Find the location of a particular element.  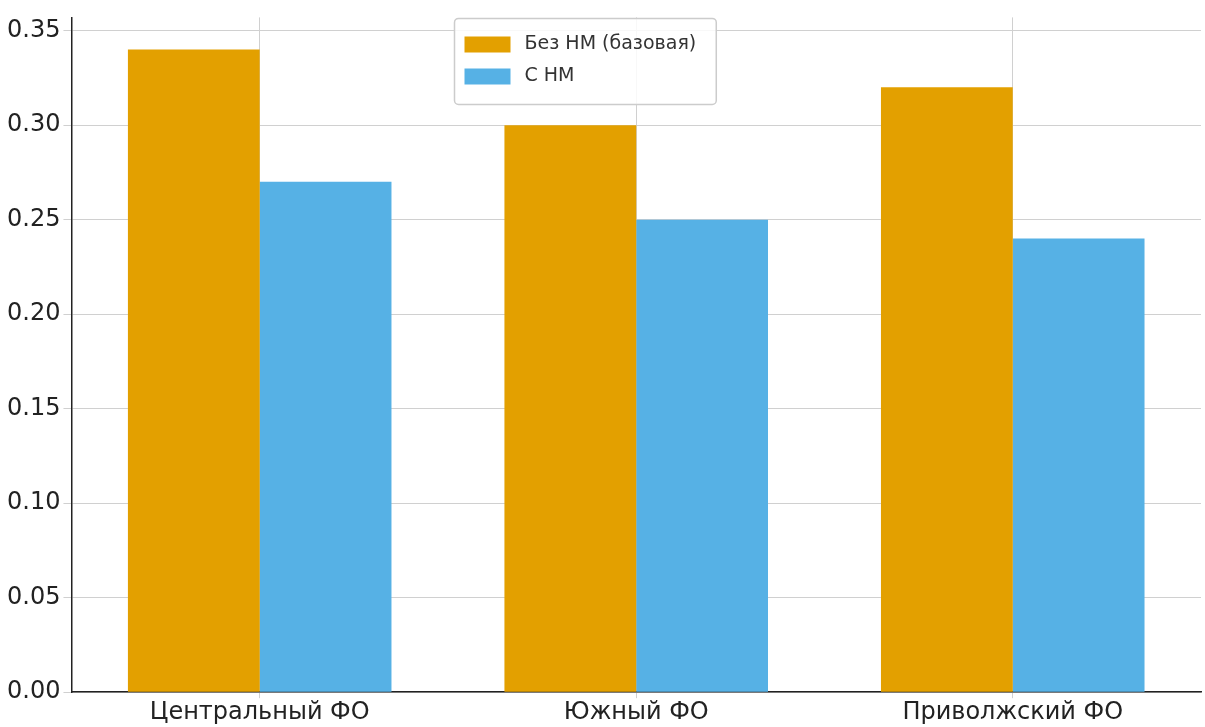

y-tick-label: 0.00 is located at coordinates (34, 690).